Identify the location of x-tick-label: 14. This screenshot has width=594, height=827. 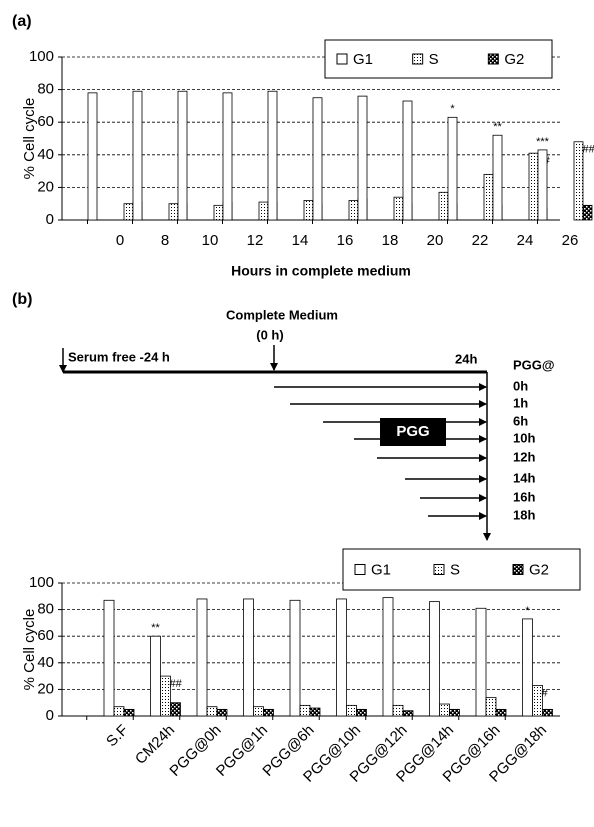
(300, 240).